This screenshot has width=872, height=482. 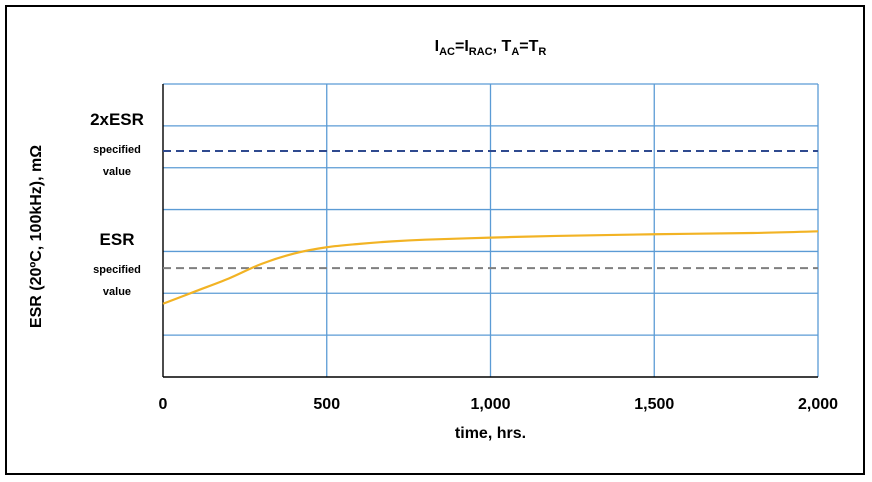 I want to click on x-tick-label: 1,500, so click(x=654, y=404).